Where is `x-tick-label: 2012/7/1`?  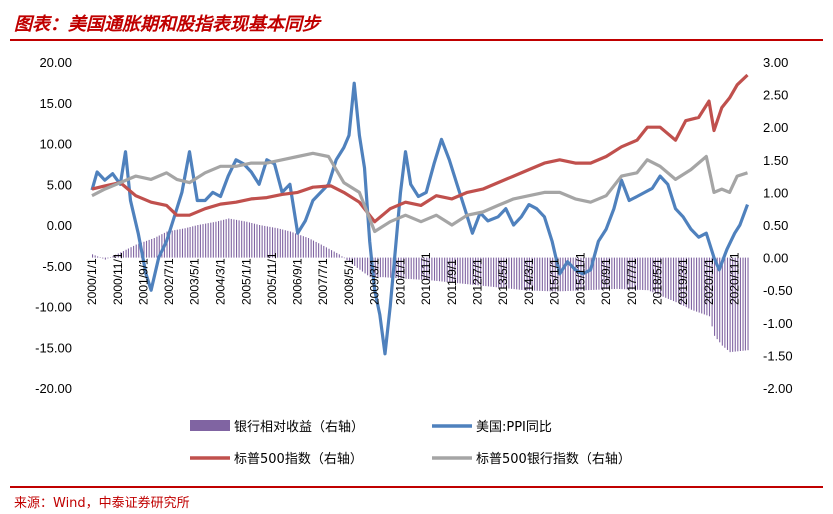 x-tick-label: 2012/7/1 is located at coordinates (478, 281).